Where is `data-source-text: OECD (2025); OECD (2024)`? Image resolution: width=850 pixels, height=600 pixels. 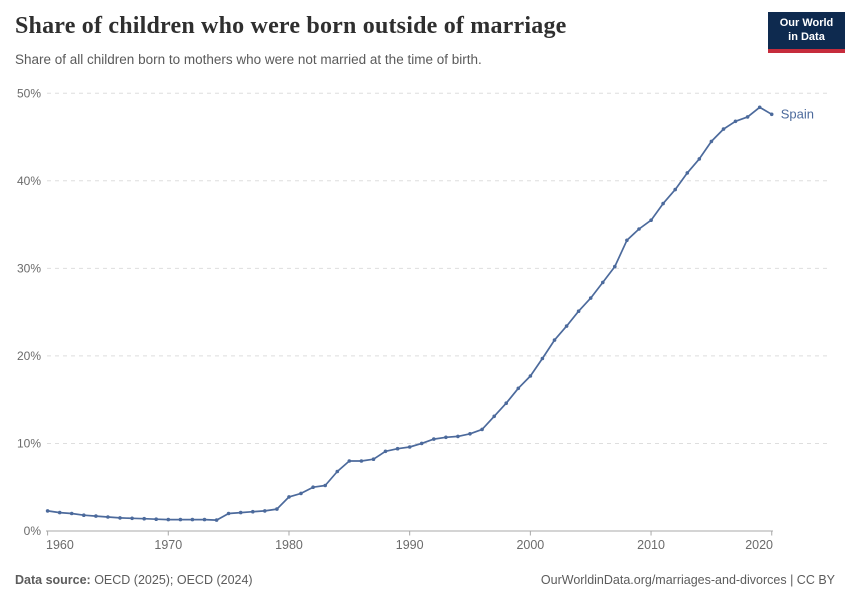
data-source-text: OECD (2025); OECD (2024) is located at coordinates (171, 580).